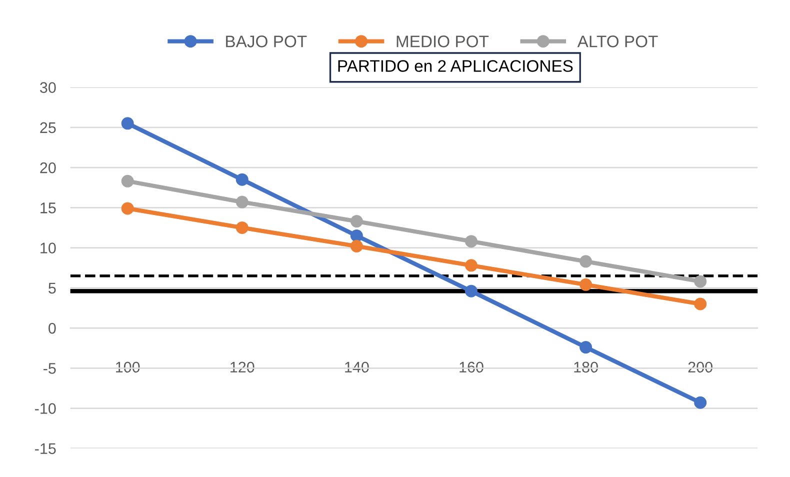 The width and height of the screenshot is (790, 477). What do you see at coordinates (48, 87) in the screenshot?
I see `y-tick-label: 30` at bounding box center [48, 87].